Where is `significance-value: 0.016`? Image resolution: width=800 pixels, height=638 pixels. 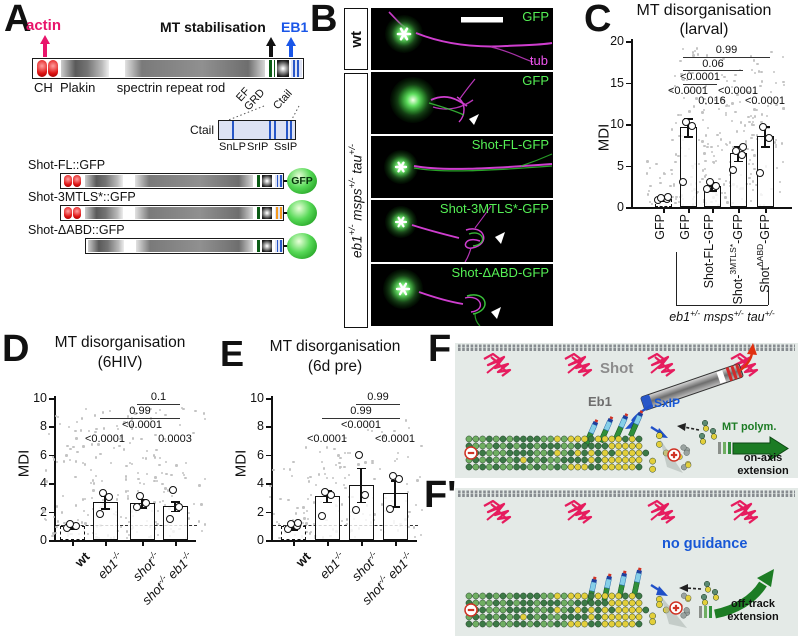
significance-value: 0.016 is located at coordinates (712, 101).